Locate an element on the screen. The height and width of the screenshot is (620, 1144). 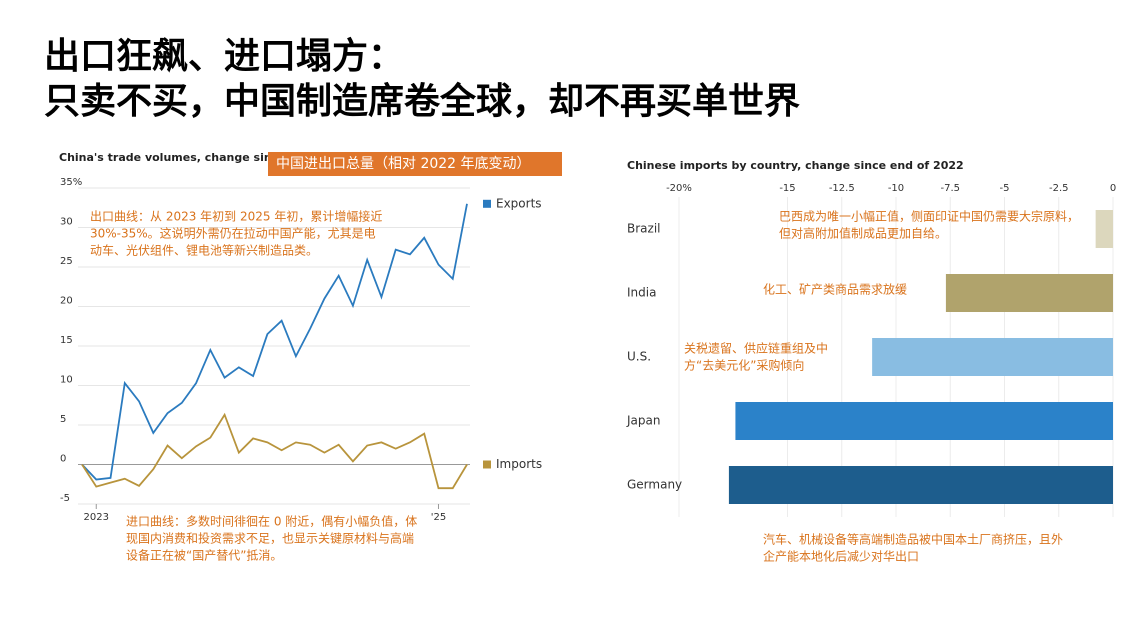
x-tick-label: 0 is located at coordinates (1113, 188).